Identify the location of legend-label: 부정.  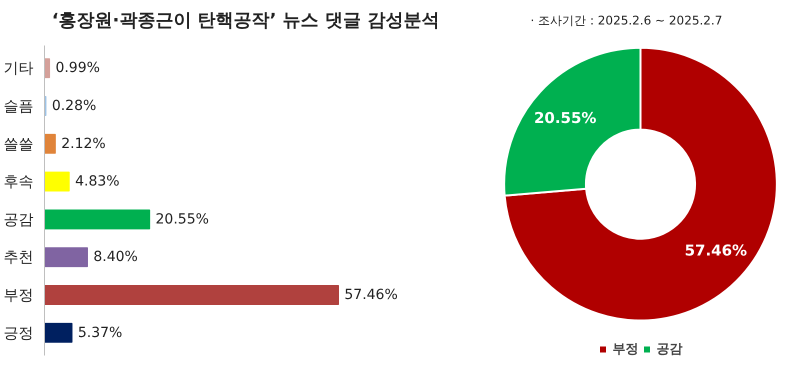
(625, 349).